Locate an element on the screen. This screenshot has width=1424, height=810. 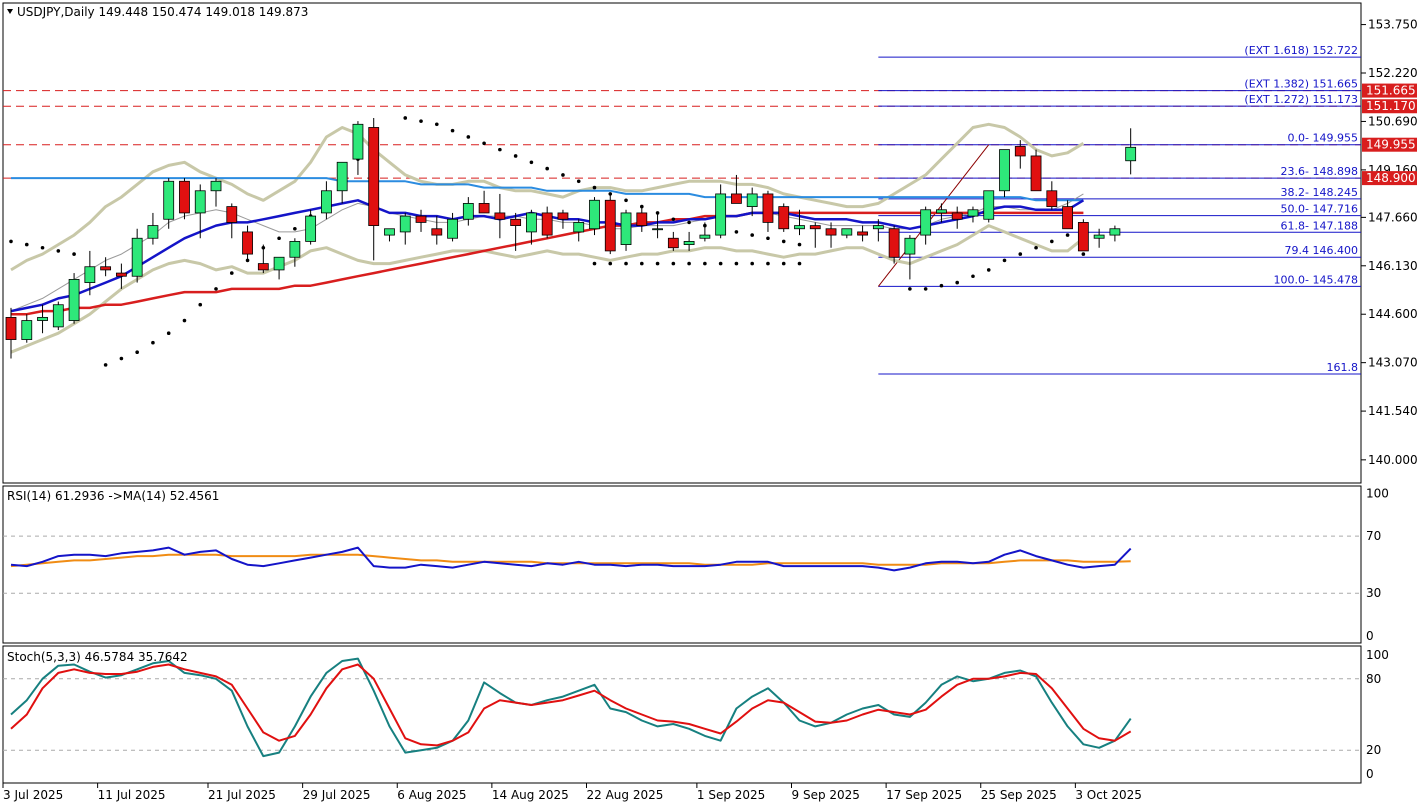
date-axis-label: 1 Sep 2025 is located at coordinates (731, 795).